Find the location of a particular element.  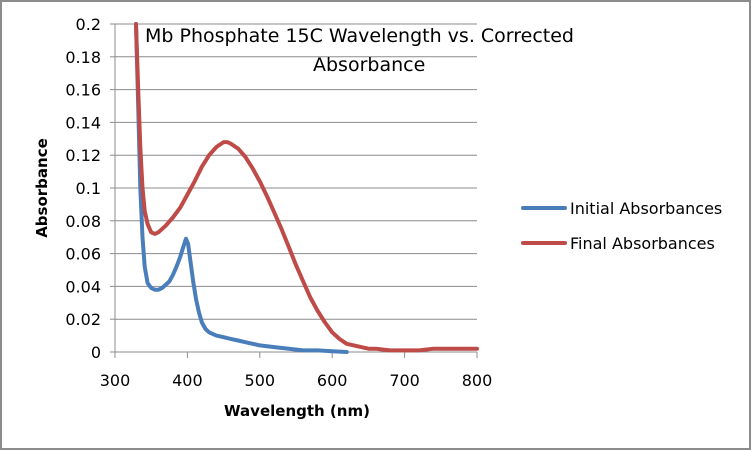

y-tick-label: 0.2 is located at coordinates (88, 24).